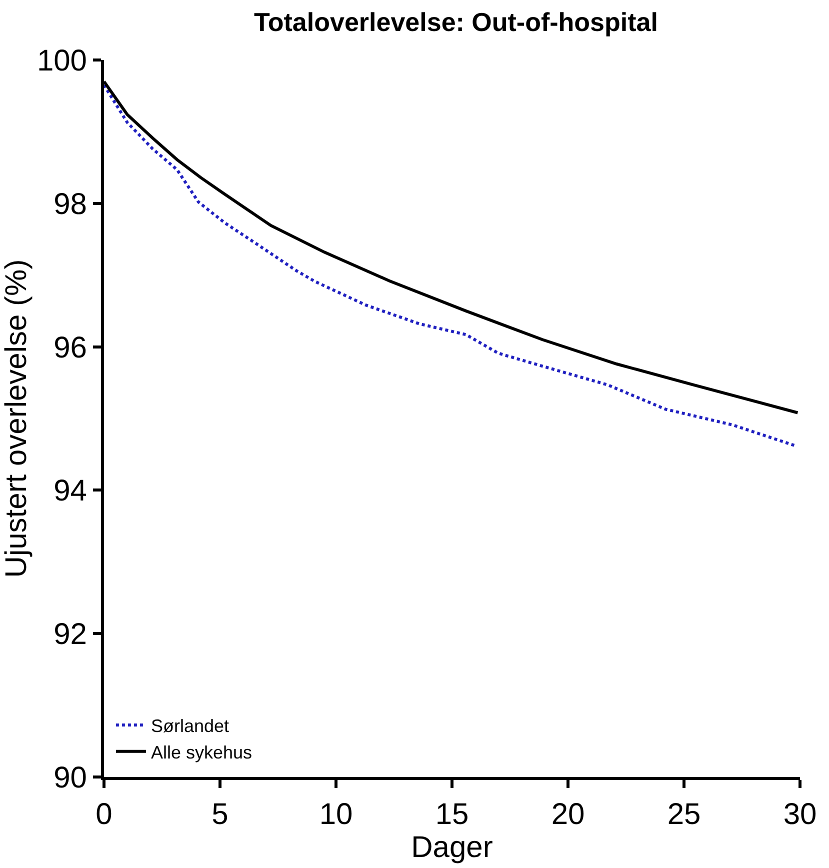 The width and height of the screenshot is (829, 868). I want to click on y-tick-label: 96, so click(70, 347).